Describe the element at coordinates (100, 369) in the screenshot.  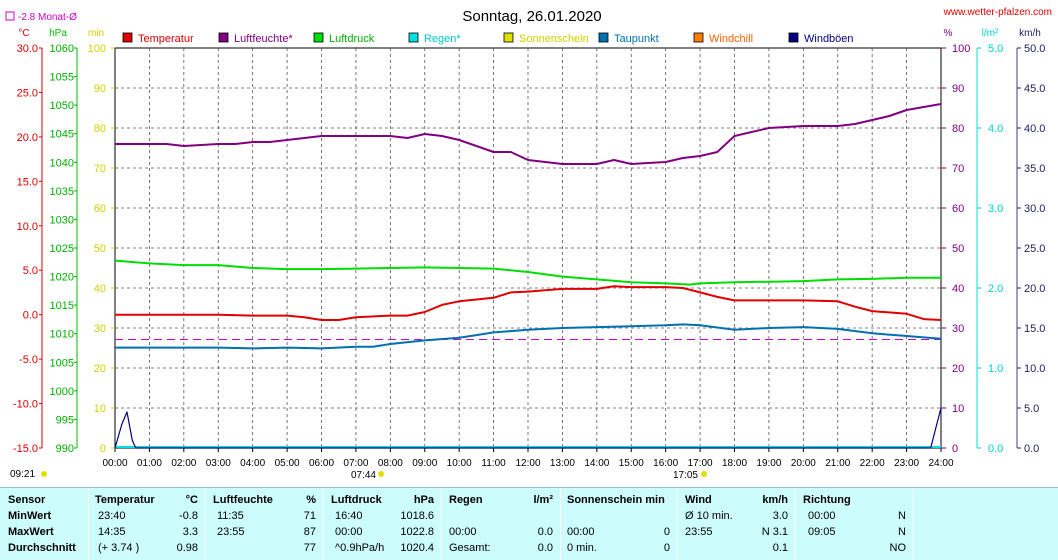
I see `sun-tick-label: 20` at that location.